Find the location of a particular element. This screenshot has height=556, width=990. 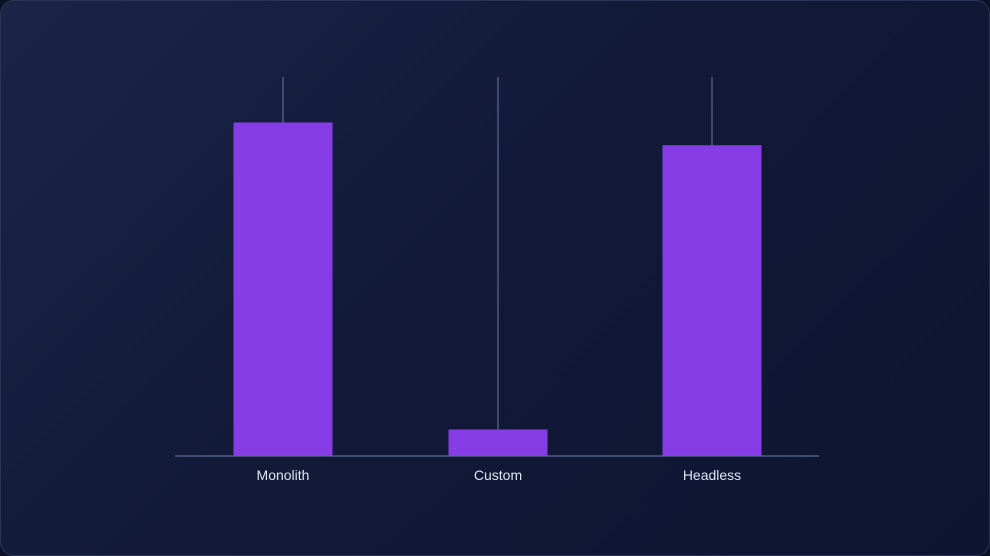

x-tick-label-headless: Headless is located at coordinates (712, 475).